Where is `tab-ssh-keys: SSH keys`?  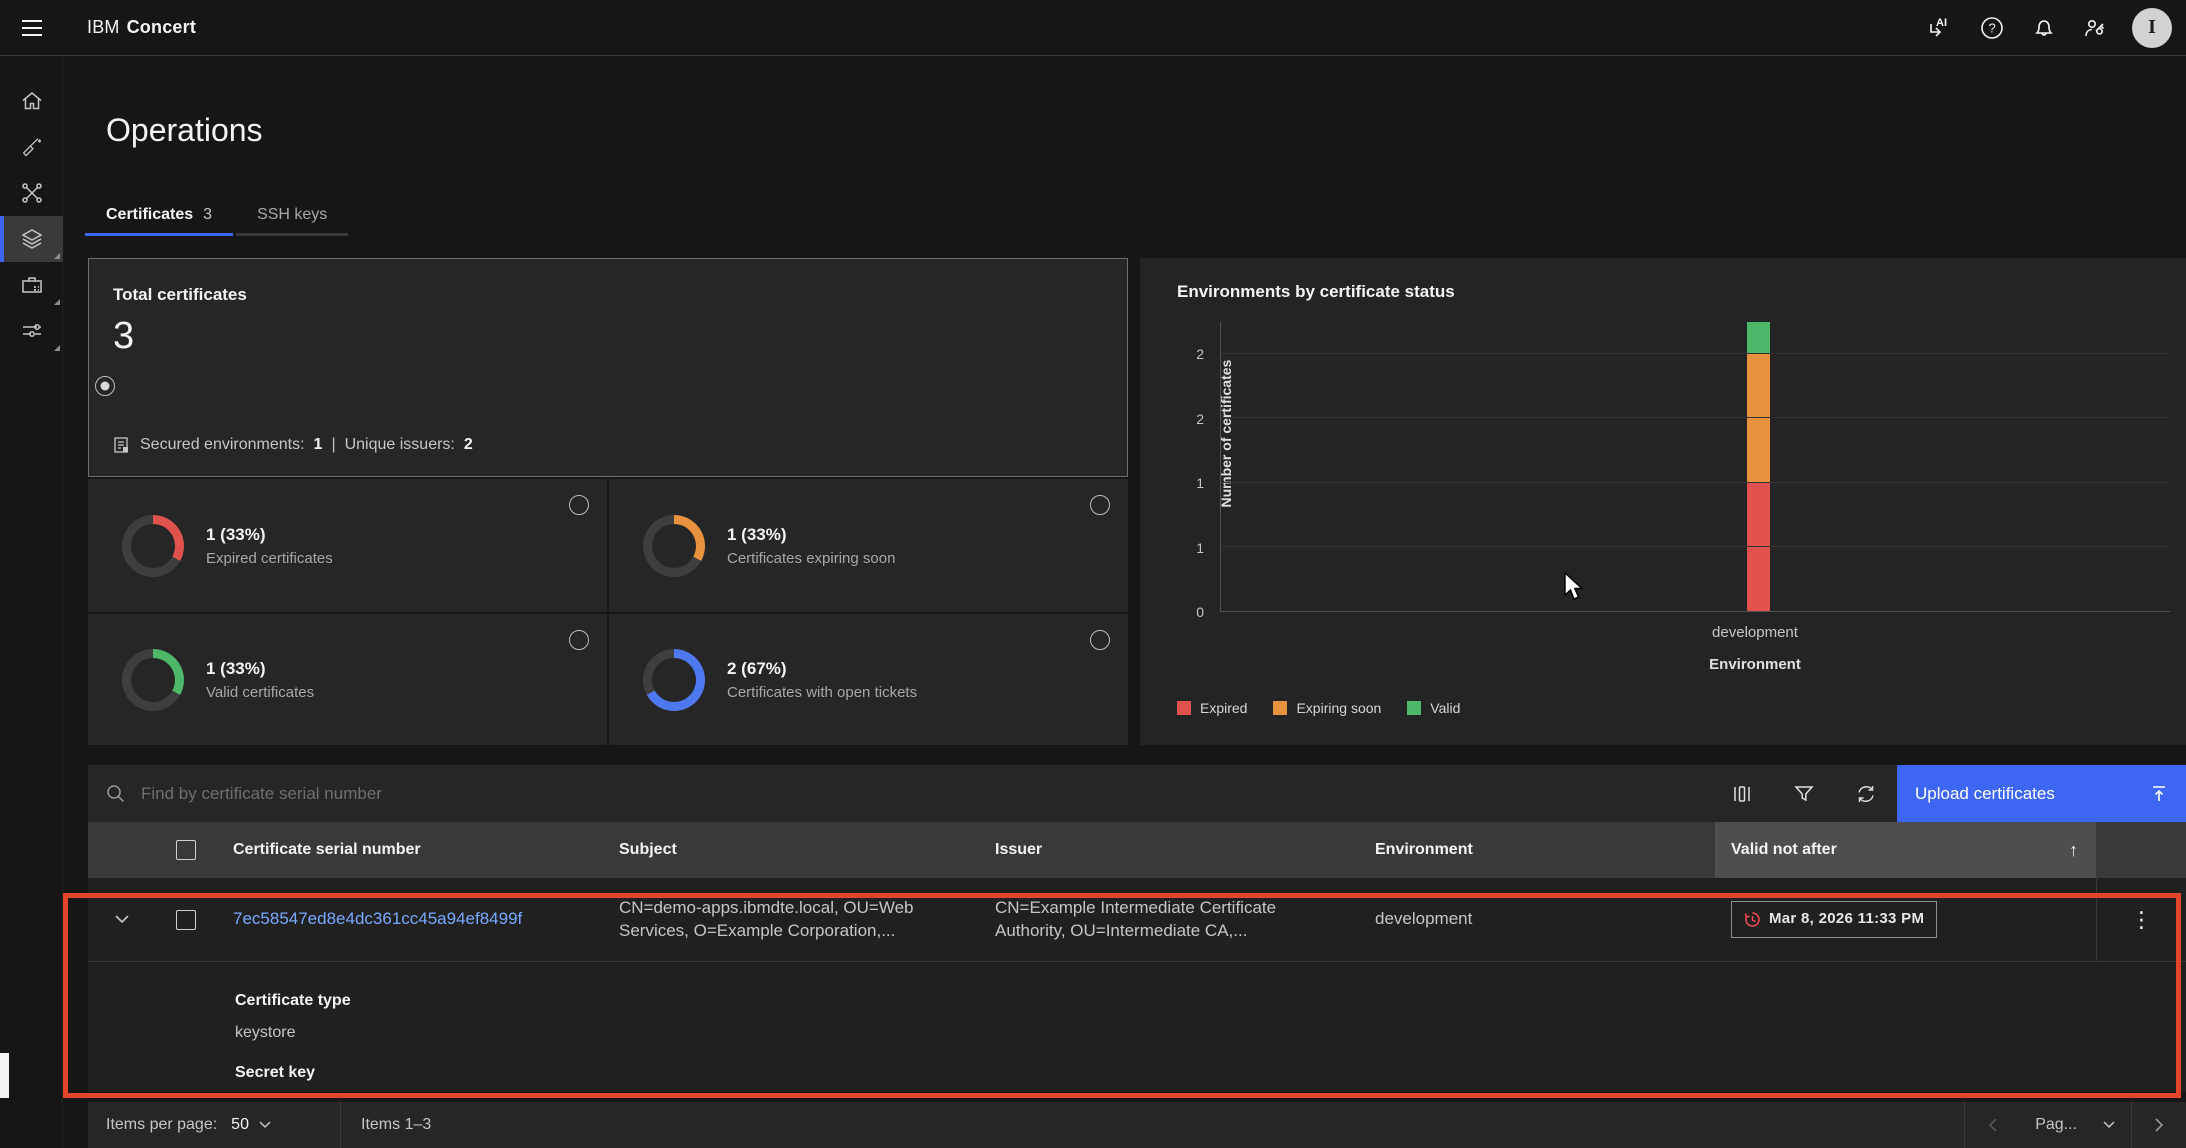 tab-ssh-keys: SSH keys is located at coordinates (292, 216).